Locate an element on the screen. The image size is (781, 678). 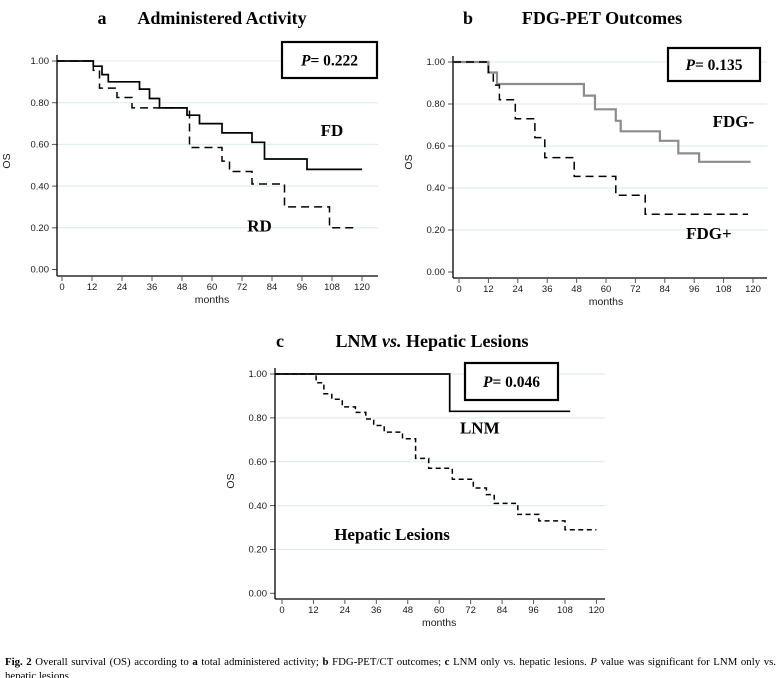
curve-label-LNM: LNM is located at coordinates (480, 428).